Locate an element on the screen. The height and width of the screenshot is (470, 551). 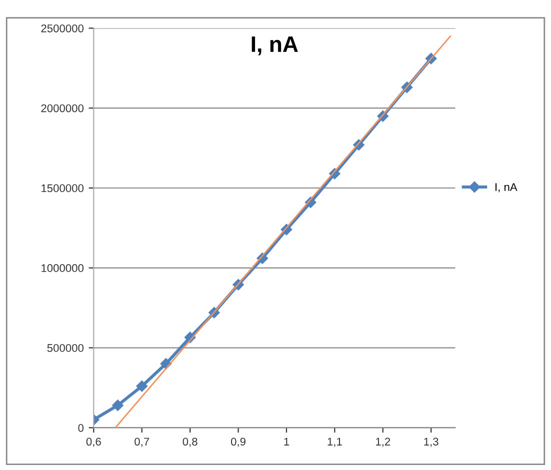
x-tick-label: 1,1 is located at coordinates (335, 442).